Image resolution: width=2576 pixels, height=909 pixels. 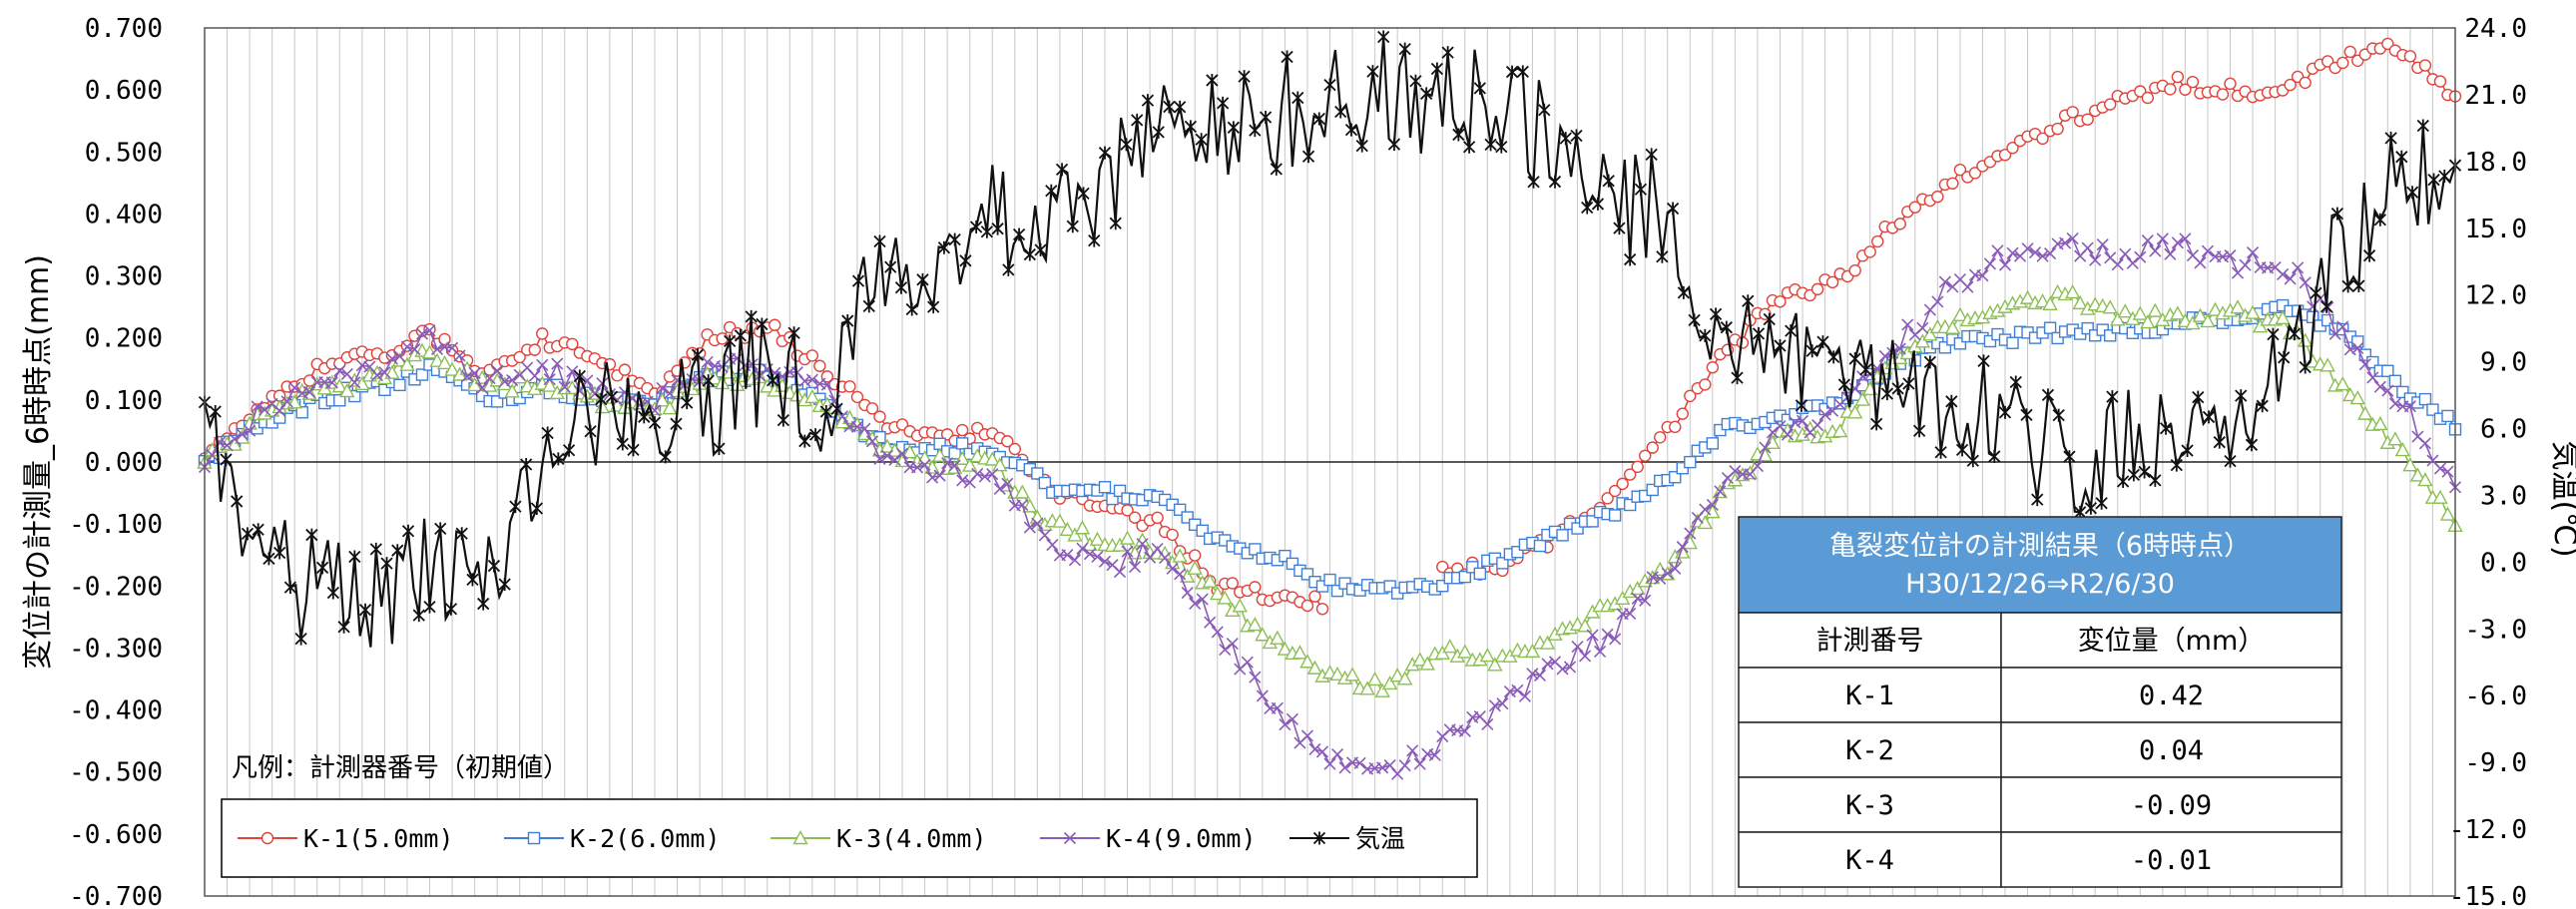 I want to click on y2-tick-label: 12.0, so click(x=2495, y=296).